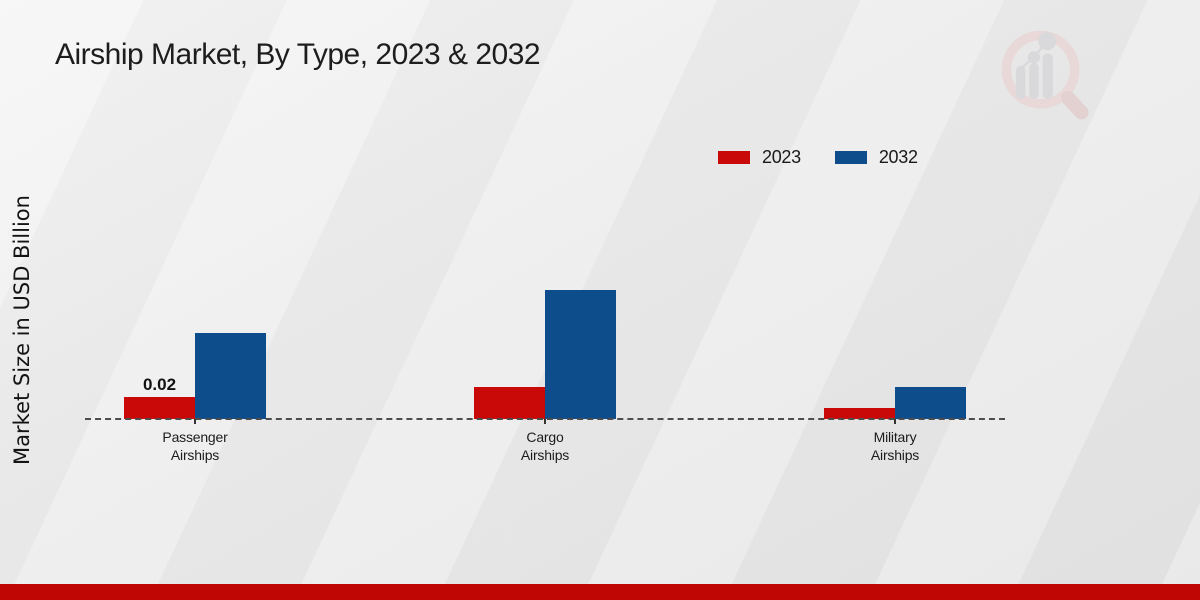 This screenshot has height=600, width=1200. What do you see at coordinates (298, 54) in the screenshot?
I see `chart-title: Airship Market, By Type, 2023 & 2032` at bounding box center [298, 54].